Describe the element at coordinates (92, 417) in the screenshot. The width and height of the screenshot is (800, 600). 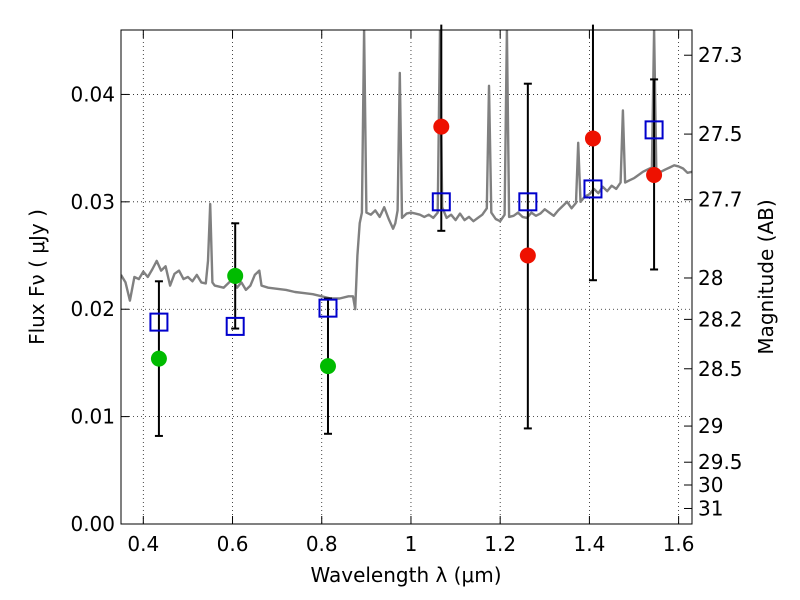
I see `y-tick-label: 0.01` at that location.